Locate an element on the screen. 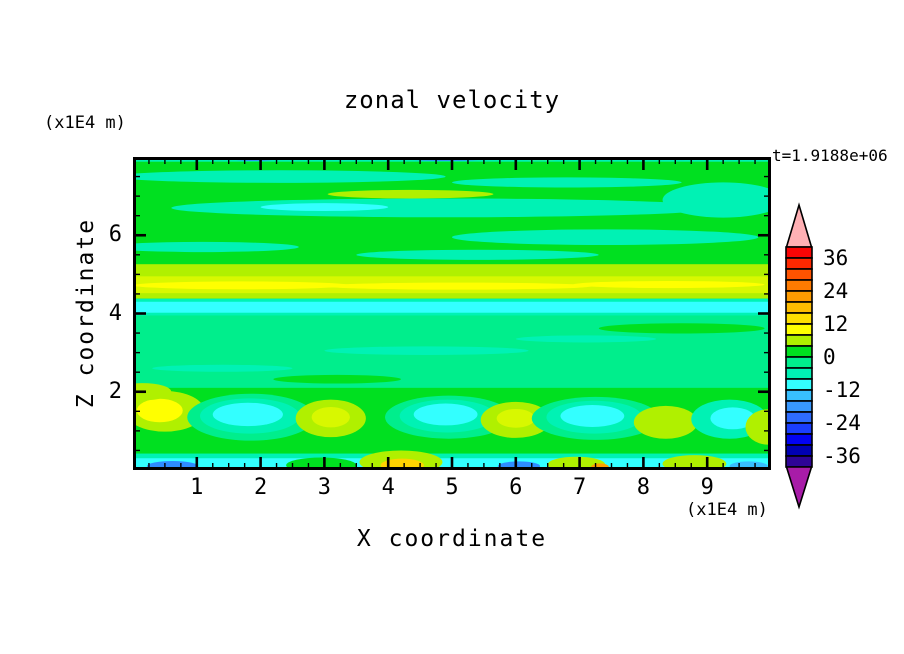 The height and width of the screenshot is (654, 904). x-tick-label: 3 is located at coordinates (324, 487).